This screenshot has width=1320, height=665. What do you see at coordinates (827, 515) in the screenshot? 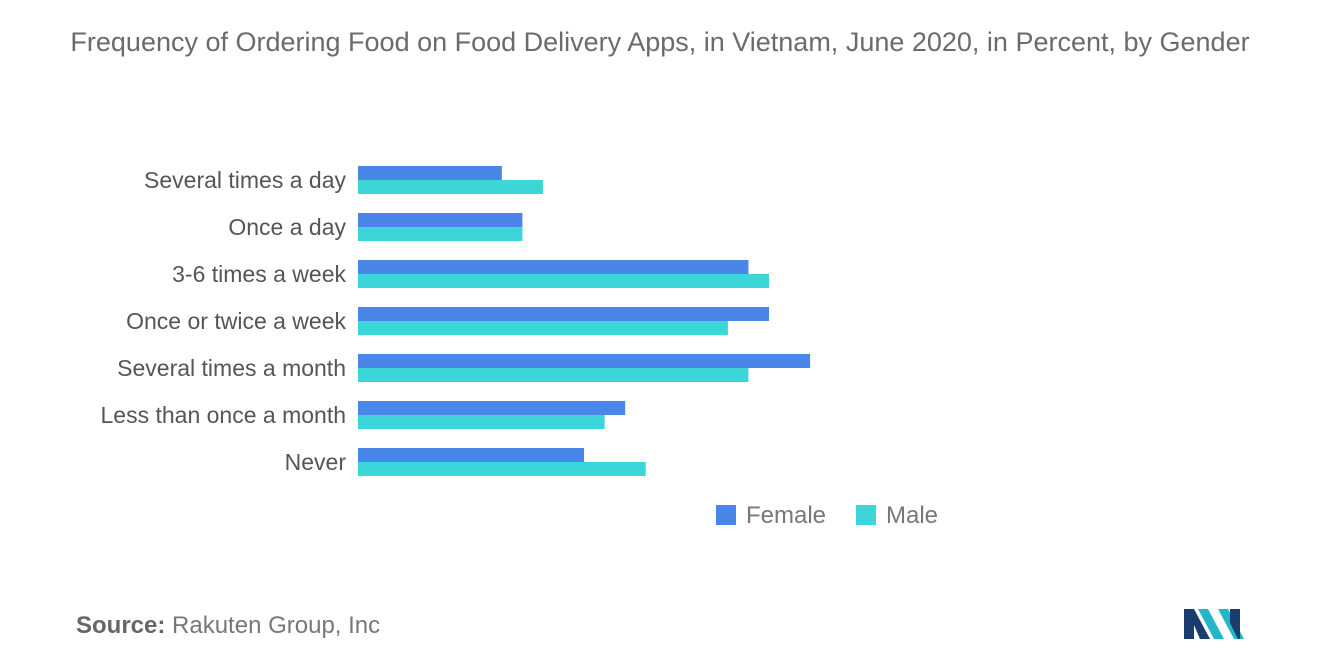
I see `legend: Female Male` at bounding box center [827, 515].